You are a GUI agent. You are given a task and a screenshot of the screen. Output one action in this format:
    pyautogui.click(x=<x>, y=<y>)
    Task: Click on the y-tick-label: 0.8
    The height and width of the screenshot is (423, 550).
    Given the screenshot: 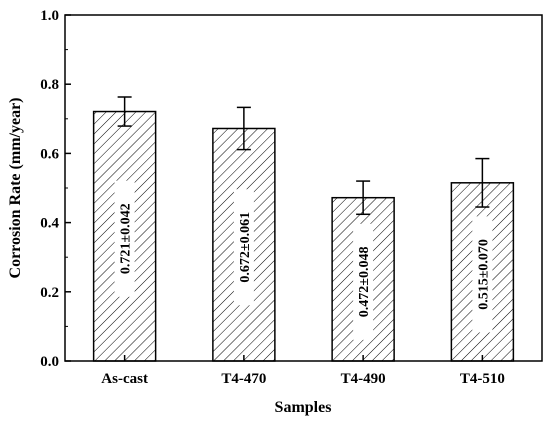 What is the action you would take?
    pyautogui.click(x=49, y=85)
    